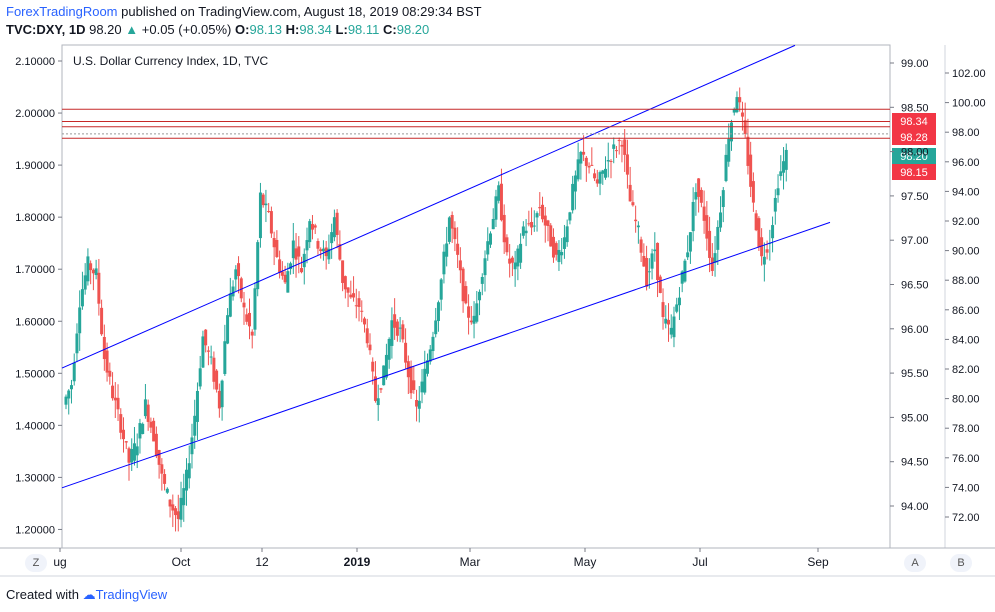 This screenshot has width=995, height=612. What do you see at coordinates (966, 222) in the screenshot?
I see `far-right-axis-tick-label: 92.00` at bounding box center [966, 222].